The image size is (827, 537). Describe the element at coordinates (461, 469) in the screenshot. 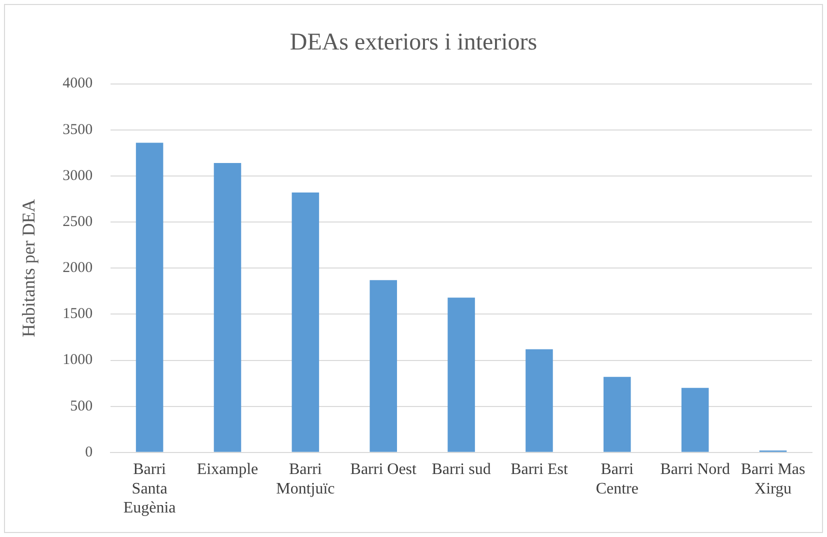

I see `x-tick-label: Barri sud` at that location.